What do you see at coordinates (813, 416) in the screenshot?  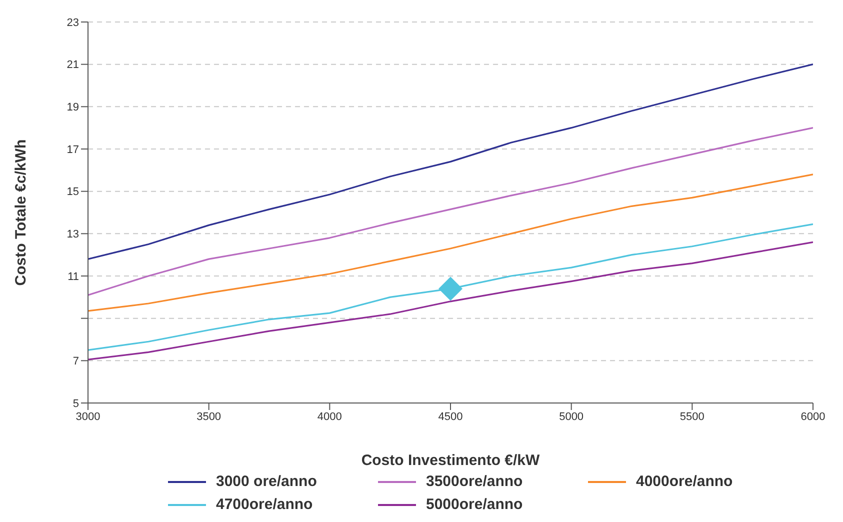 I see `x-tick-label: 6000` at bounding box center [813, 416].